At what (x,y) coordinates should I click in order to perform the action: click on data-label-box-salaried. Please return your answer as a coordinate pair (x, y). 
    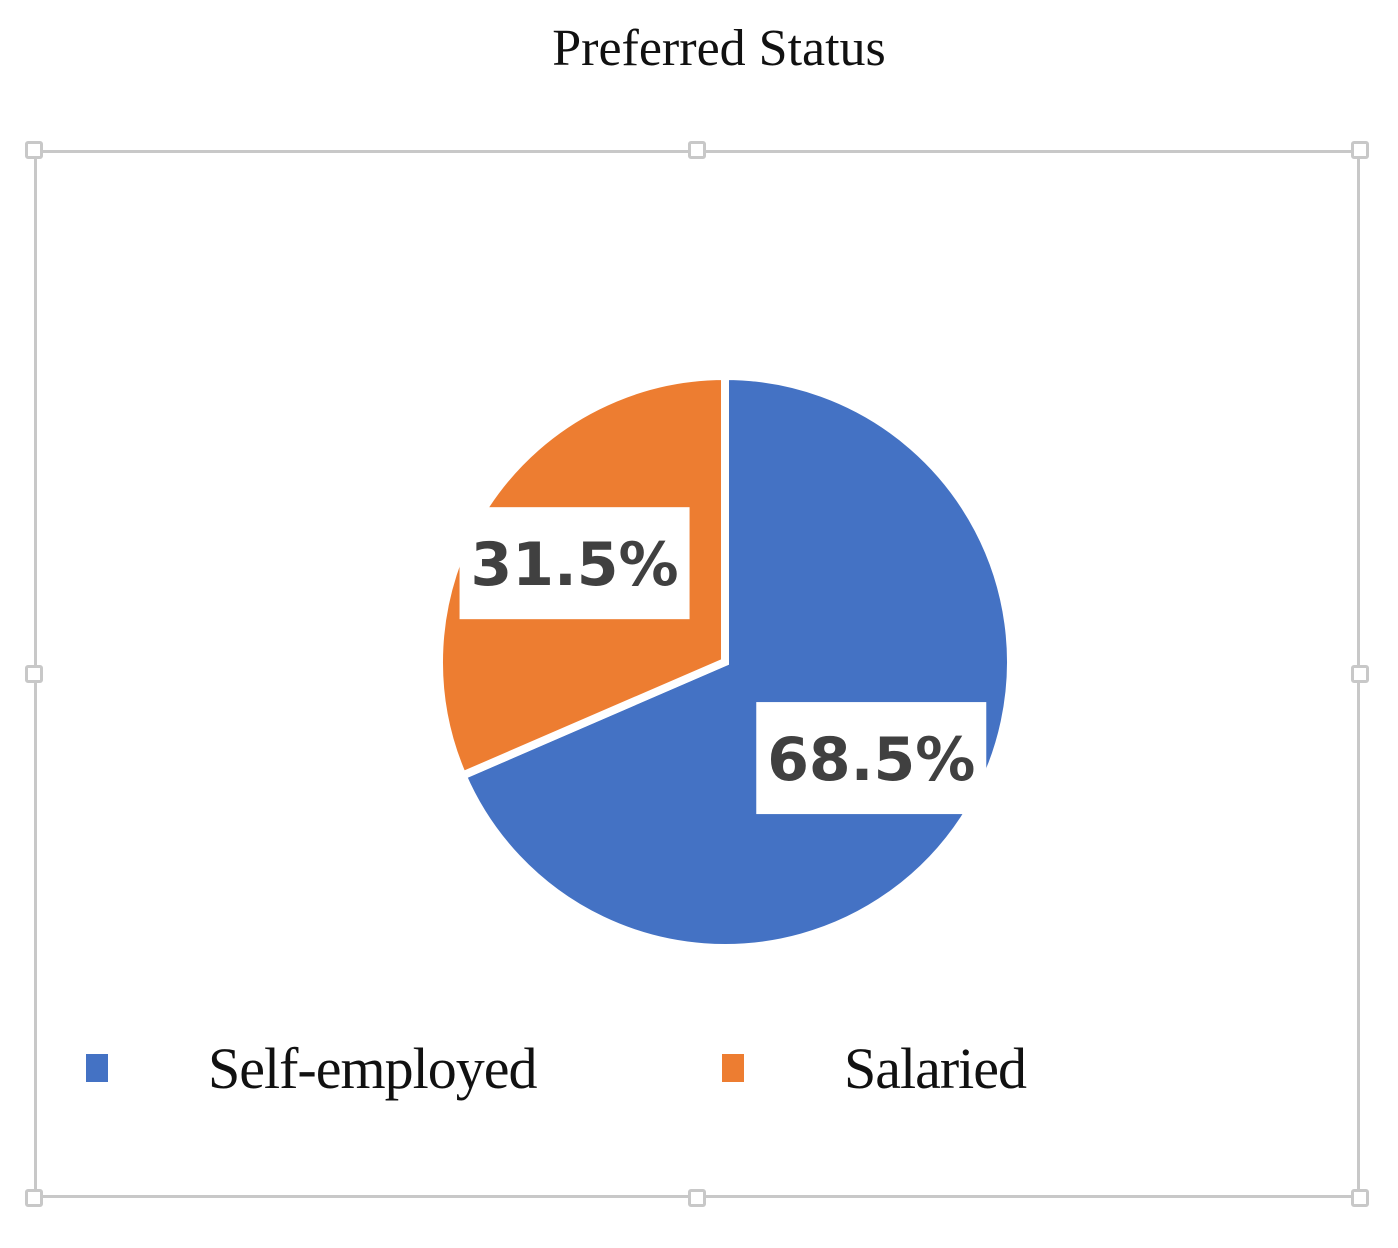
    Looking at the image, I should click on (574, 563).